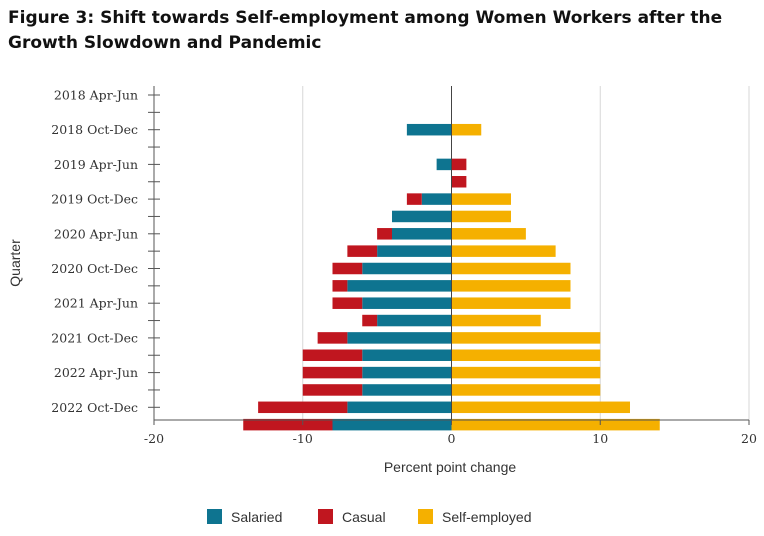  What do you see at coordinates (450, 467) in the screenshot?
I see `x-axis-title: Percent point change` at bounding box center [450, 467].